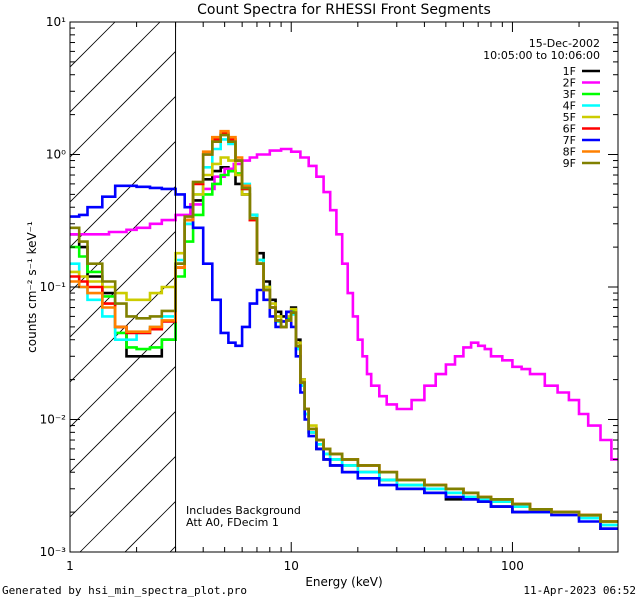  What do you see at coordinates (569, 163) in the screenshot?
I see `legend-label-9F: 9F` at bounding box center [569, 163].